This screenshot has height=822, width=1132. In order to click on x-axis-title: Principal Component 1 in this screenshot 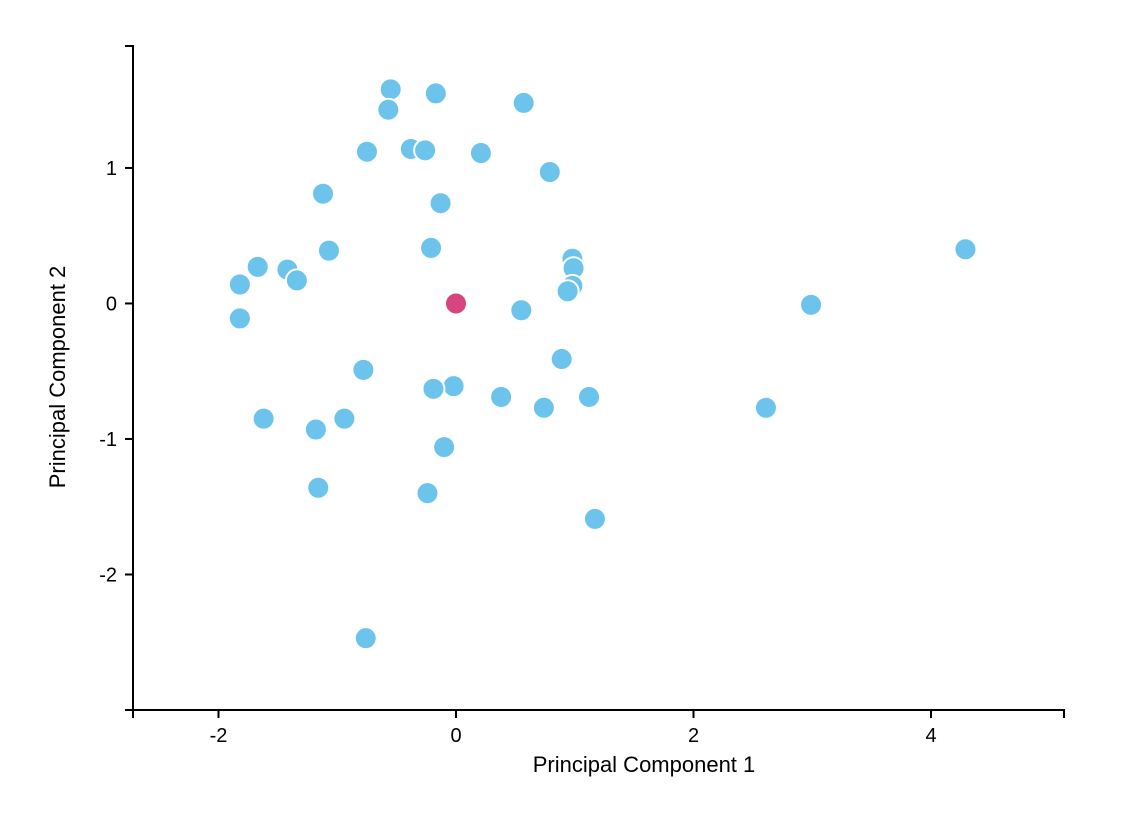, I will do `click(644, 764)`.